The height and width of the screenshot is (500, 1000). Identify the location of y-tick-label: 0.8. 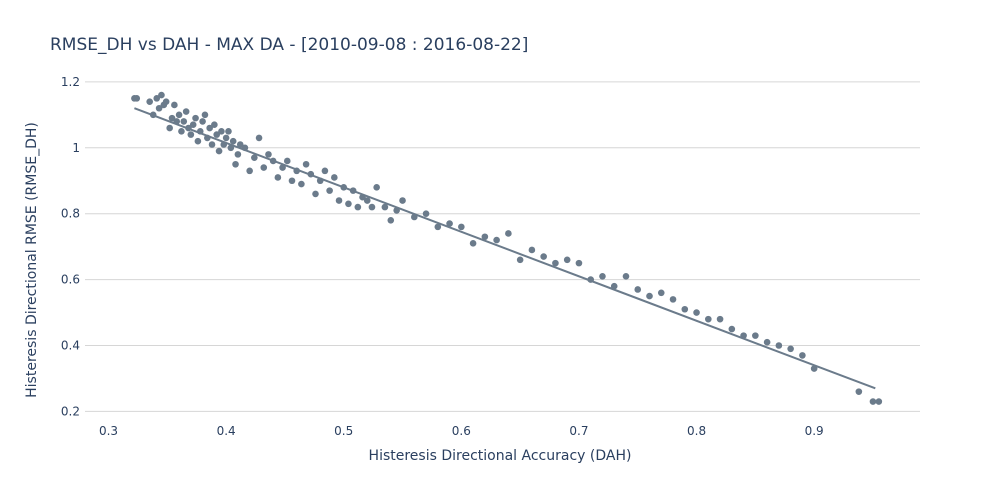
(70, 214).